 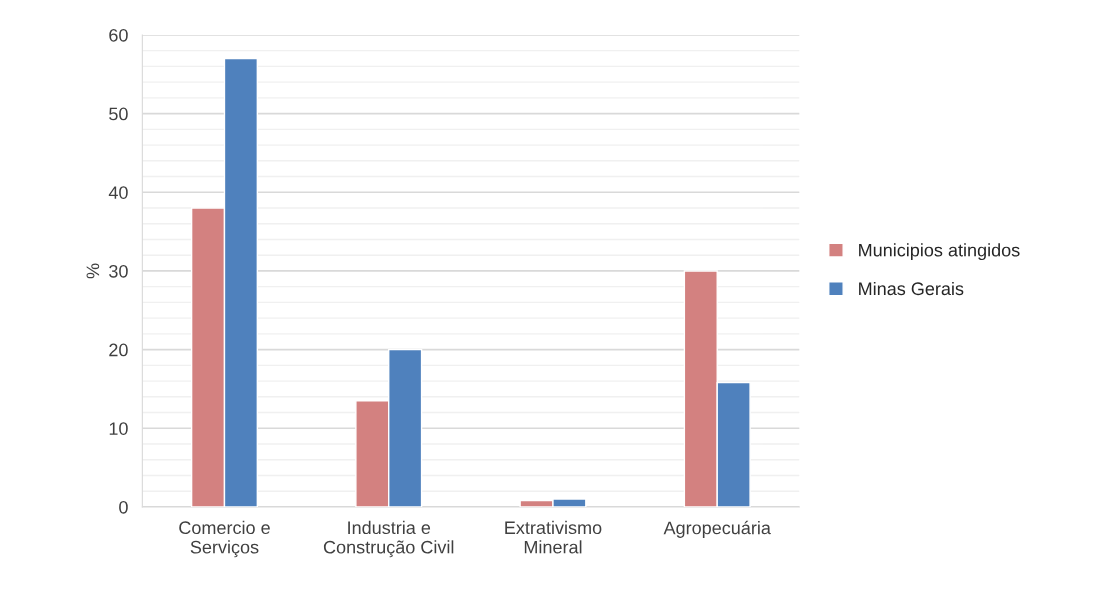 I want to click on y-tick-label: 0, so click(x=123, y=507).